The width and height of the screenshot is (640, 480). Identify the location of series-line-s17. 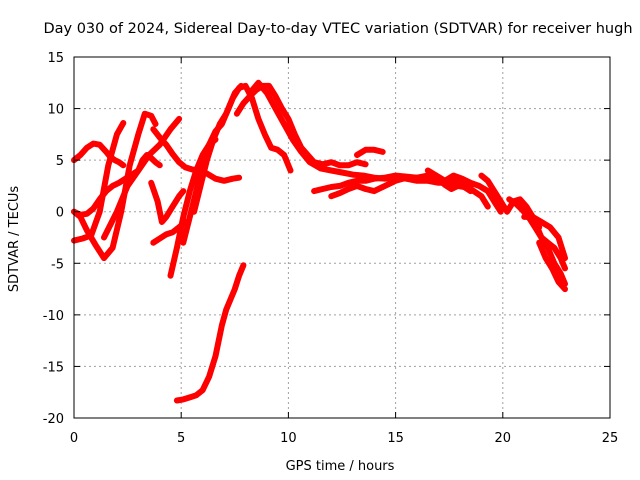
(370, 152).